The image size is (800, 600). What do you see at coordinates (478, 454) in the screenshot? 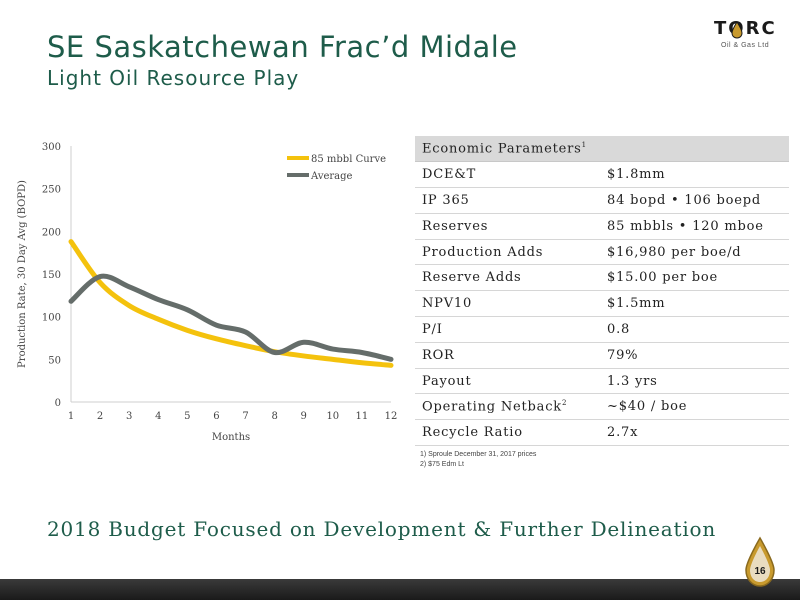
I see `footnote-1: 1) Sproule December 31, 2017 prices` at bounding box center [478, 454].